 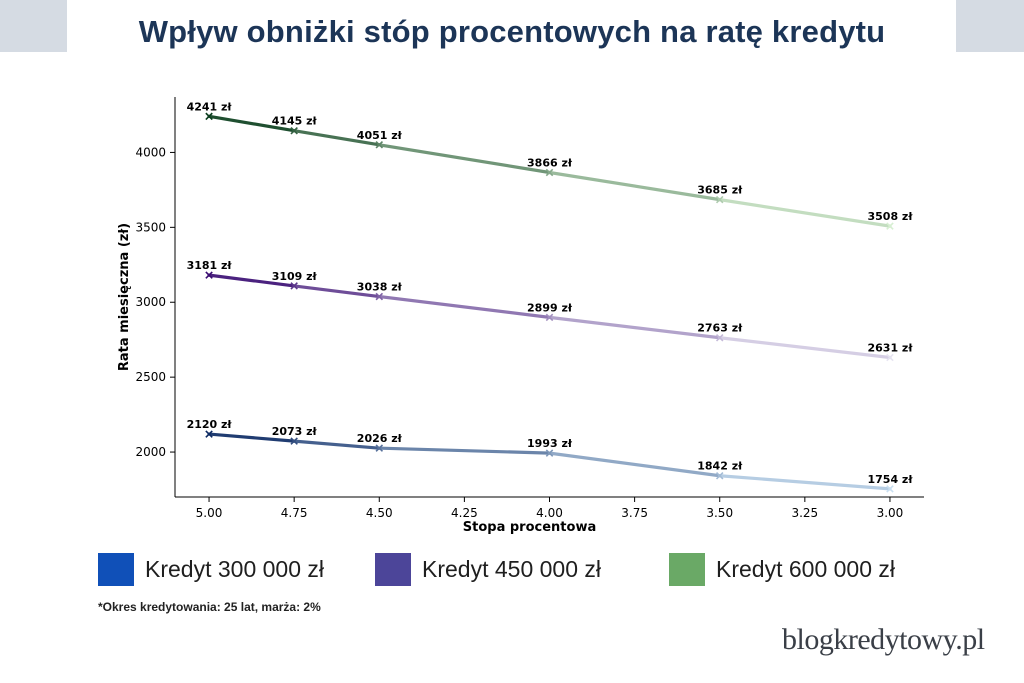 What do you see at coordinates (295, 431) in the screenshot?
I see `series-0-data-label: 2073 zł` at bounding box center [295, 431].